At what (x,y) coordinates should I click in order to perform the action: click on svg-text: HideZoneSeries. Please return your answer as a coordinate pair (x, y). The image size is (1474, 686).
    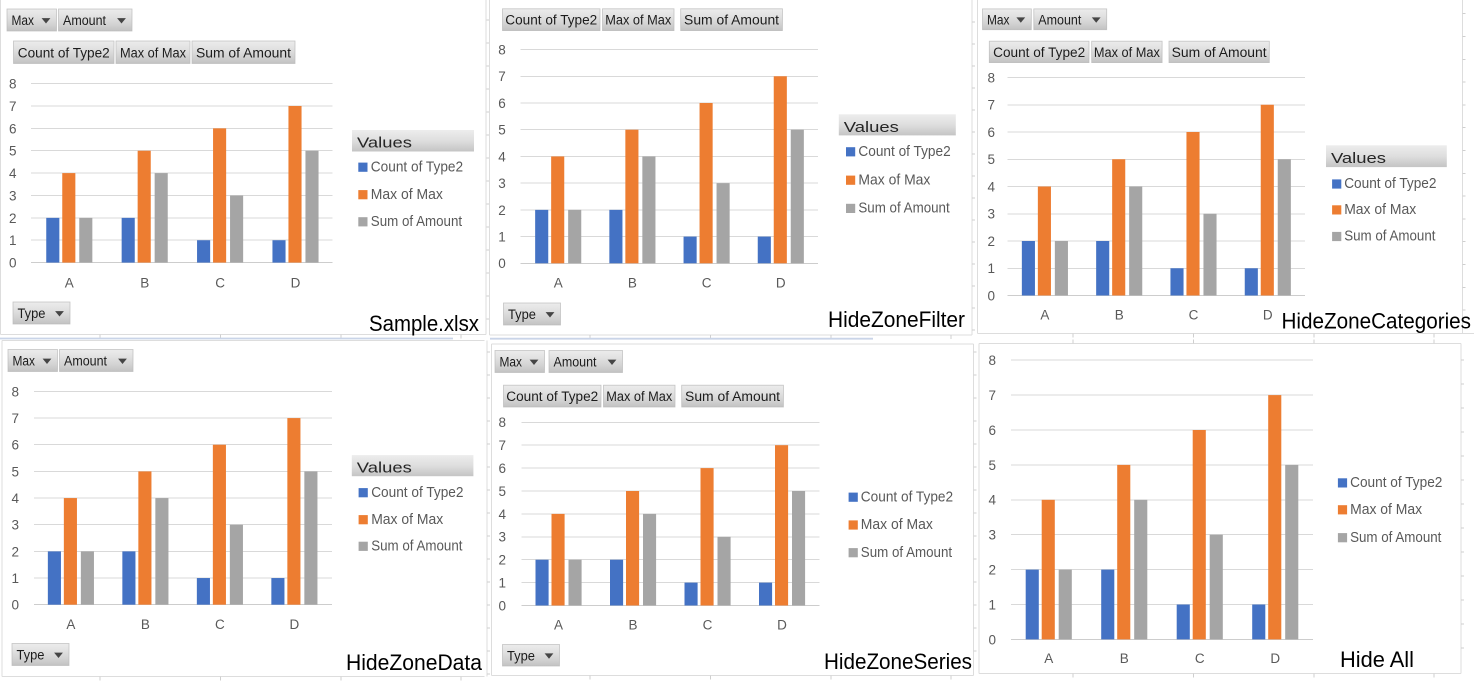
    Looking at the image, I should click on (898, 661).